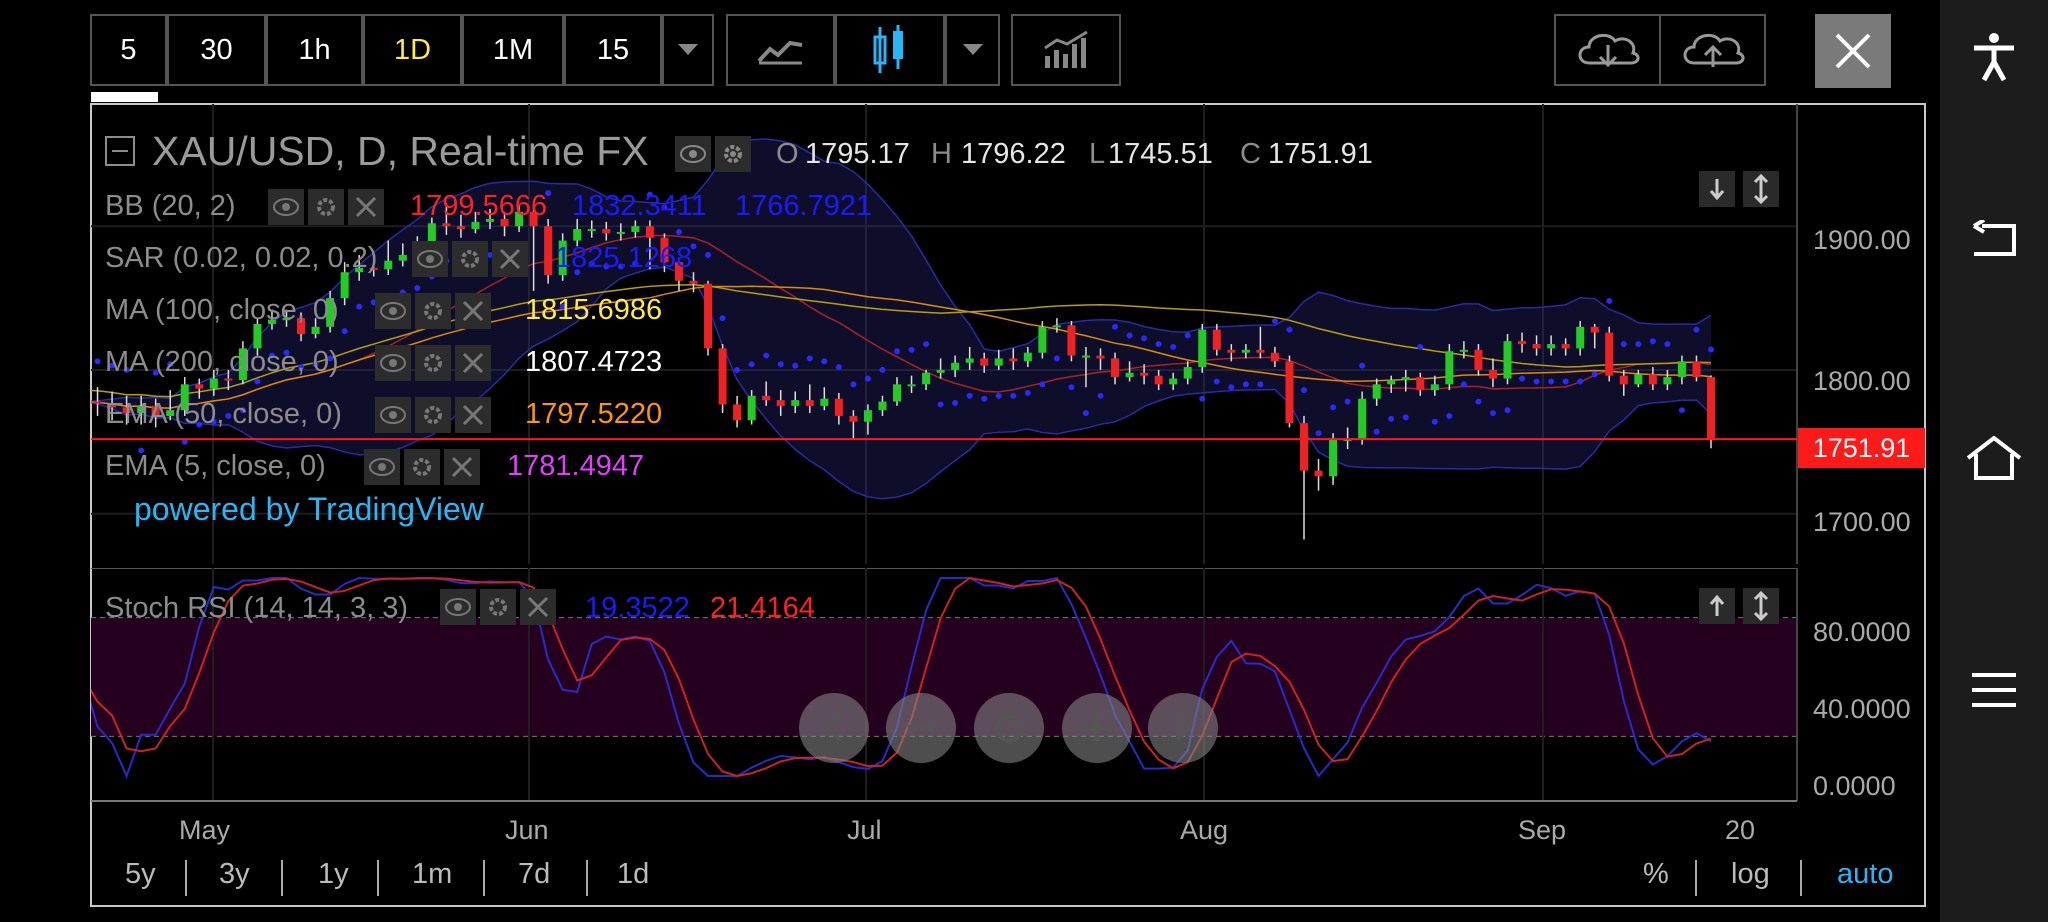  I want to click on tradingview-watermark: powered by TradingView, so click(309, 509).